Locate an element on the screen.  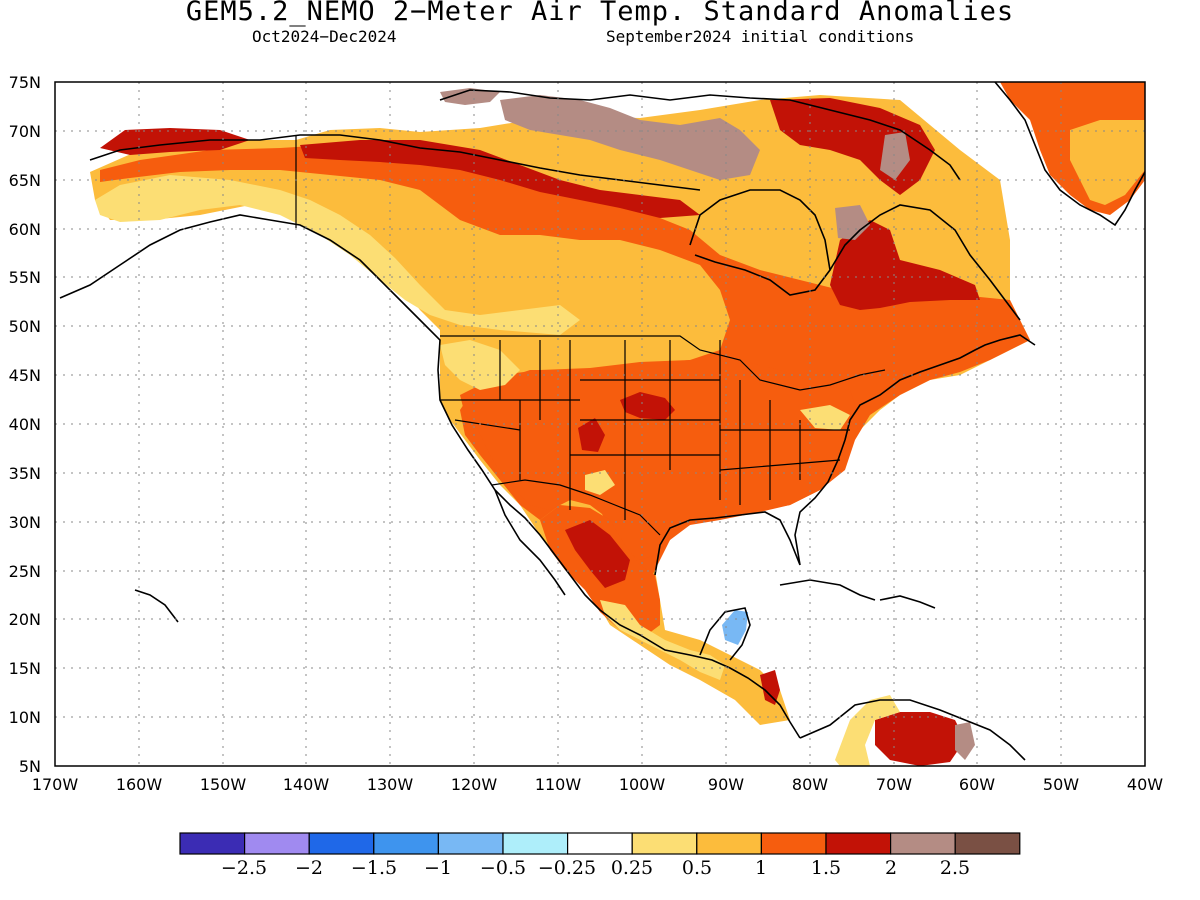
anomaly-region-mild-mexico-south is located at coordinates (662, 640).